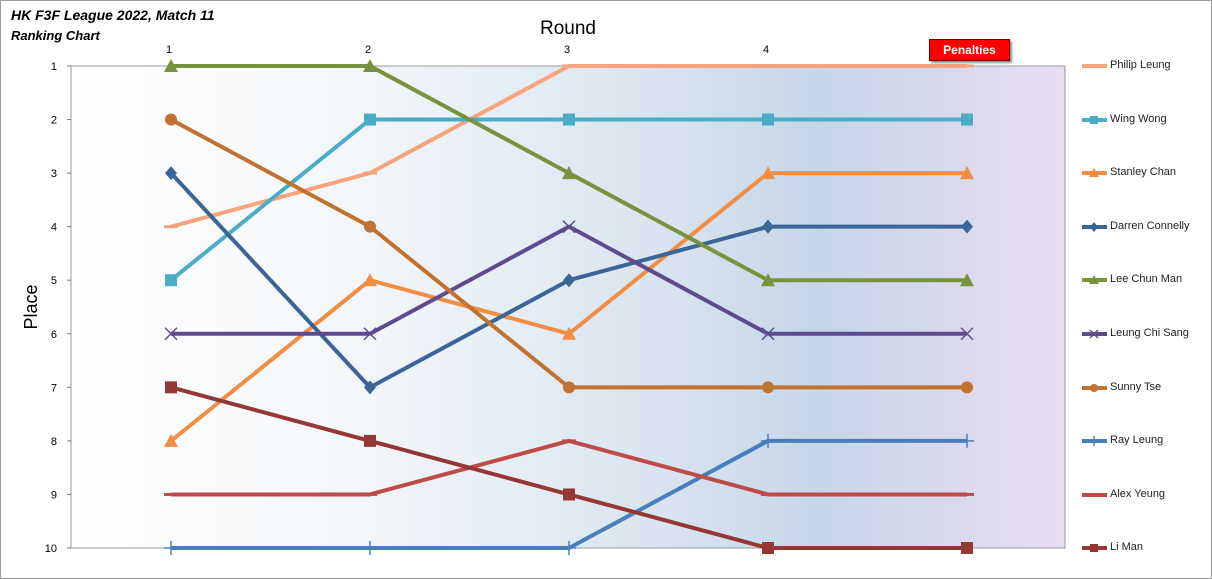 Image resolution: width=1212 pixels, height=579 pixels. What do you see at coordinates (1138, 493) in the screenshot?
I see `legend-label: Alex Yeung` at bounding box center [1138, 493].